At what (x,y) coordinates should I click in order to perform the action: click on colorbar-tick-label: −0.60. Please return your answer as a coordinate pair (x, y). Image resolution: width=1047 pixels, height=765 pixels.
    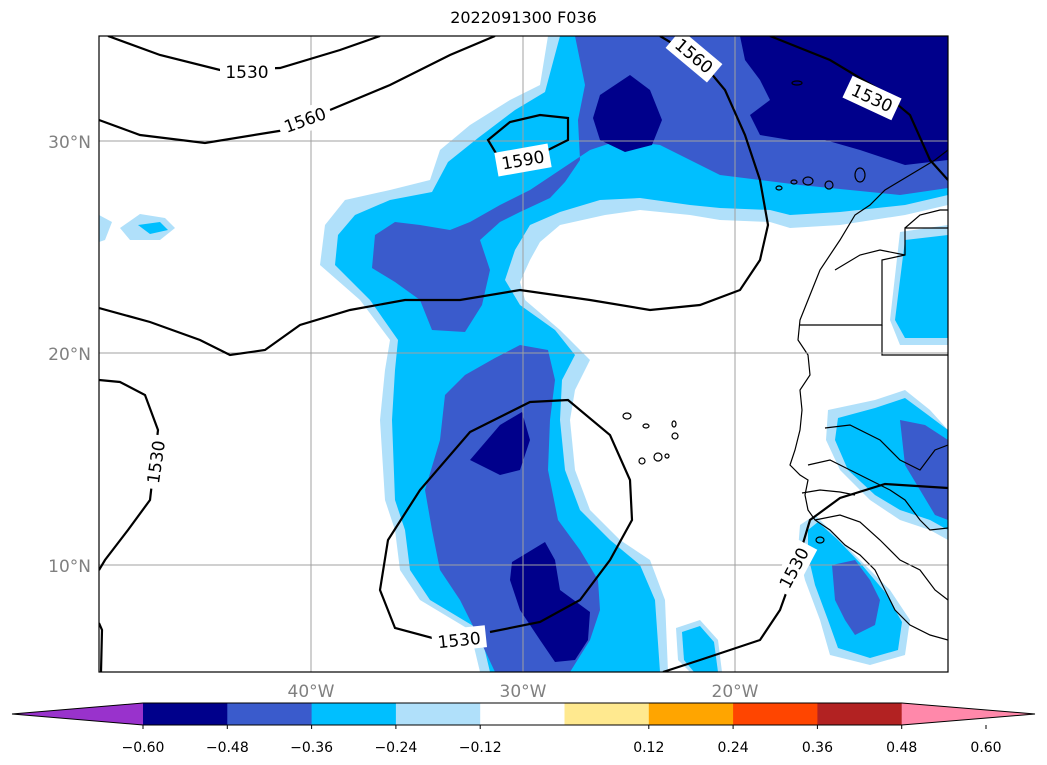
    Looking at the image, I should click on (143, 748).